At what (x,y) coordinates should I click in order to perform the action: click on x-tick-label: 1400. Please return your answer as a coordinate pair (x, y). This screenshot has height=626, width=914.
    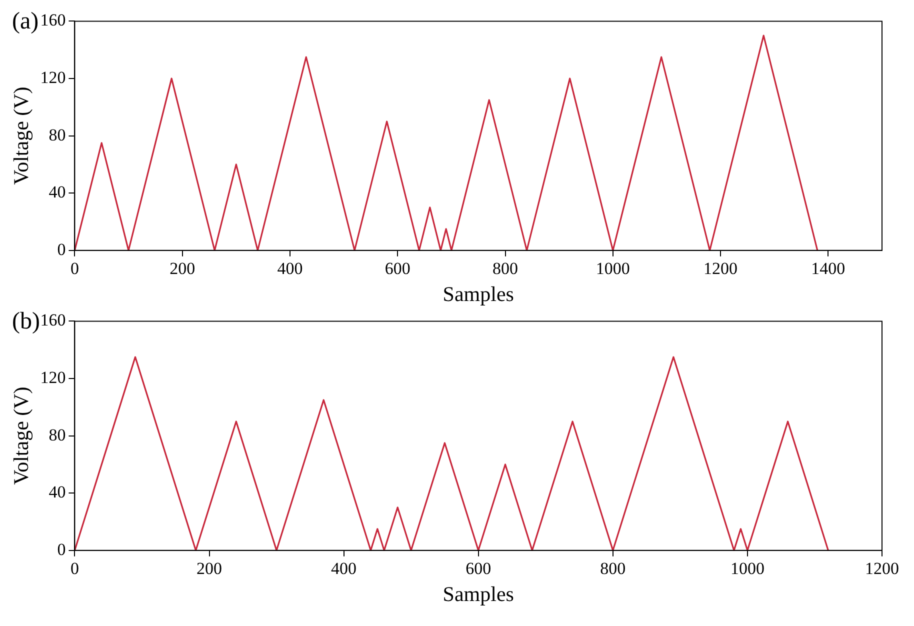
    Looking at the image, I should click on (828, 268).